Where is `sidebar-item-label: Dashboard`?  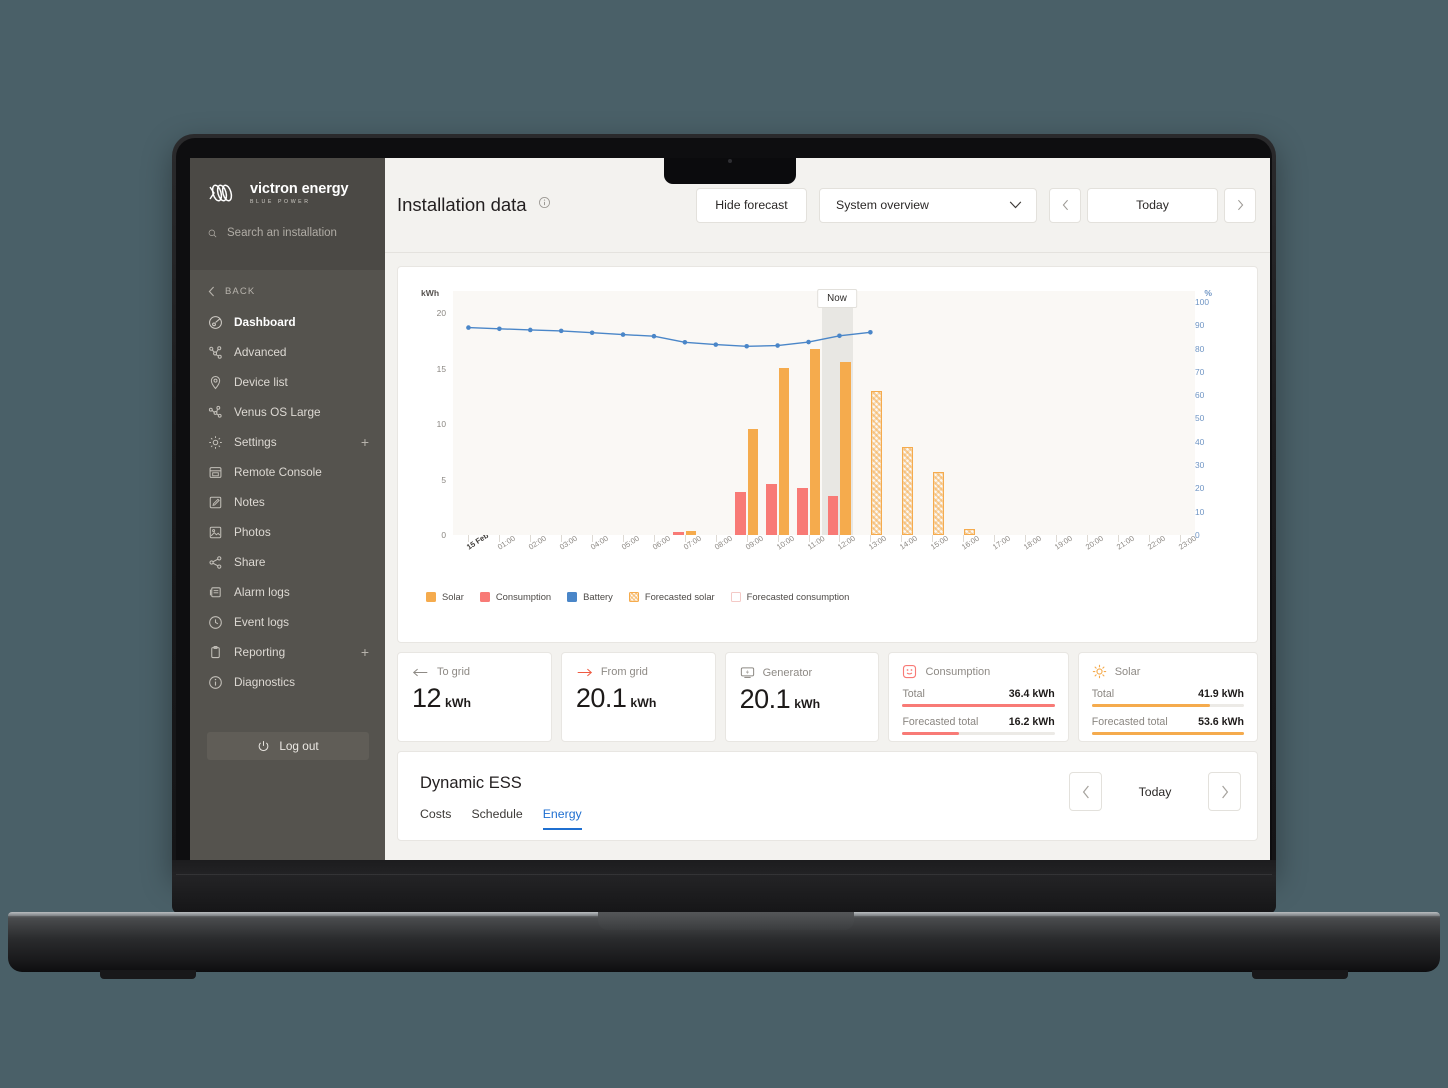 sidebar-item-label: Dashboard is located at coordinates (265, 322).